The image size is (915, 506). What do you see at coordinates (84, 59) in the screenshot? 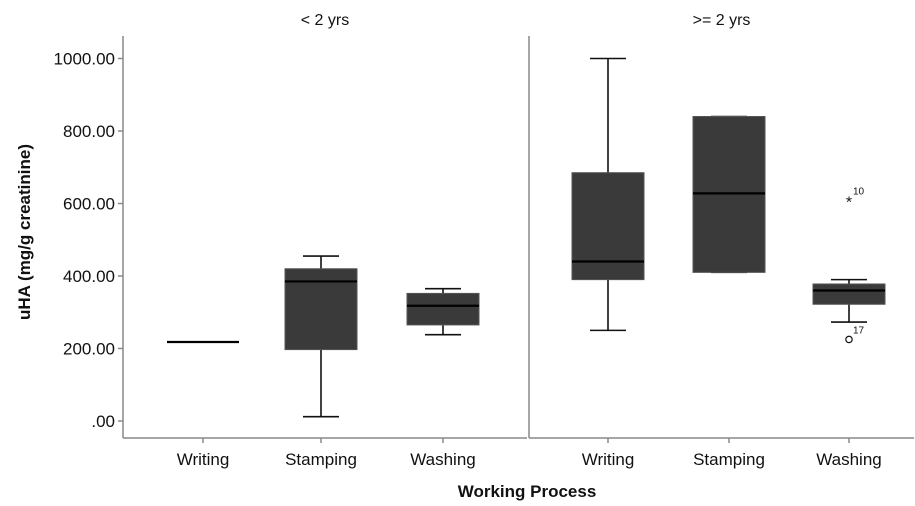
I see `y-tick-label: 1000.00` at bounding box center [84, 59].